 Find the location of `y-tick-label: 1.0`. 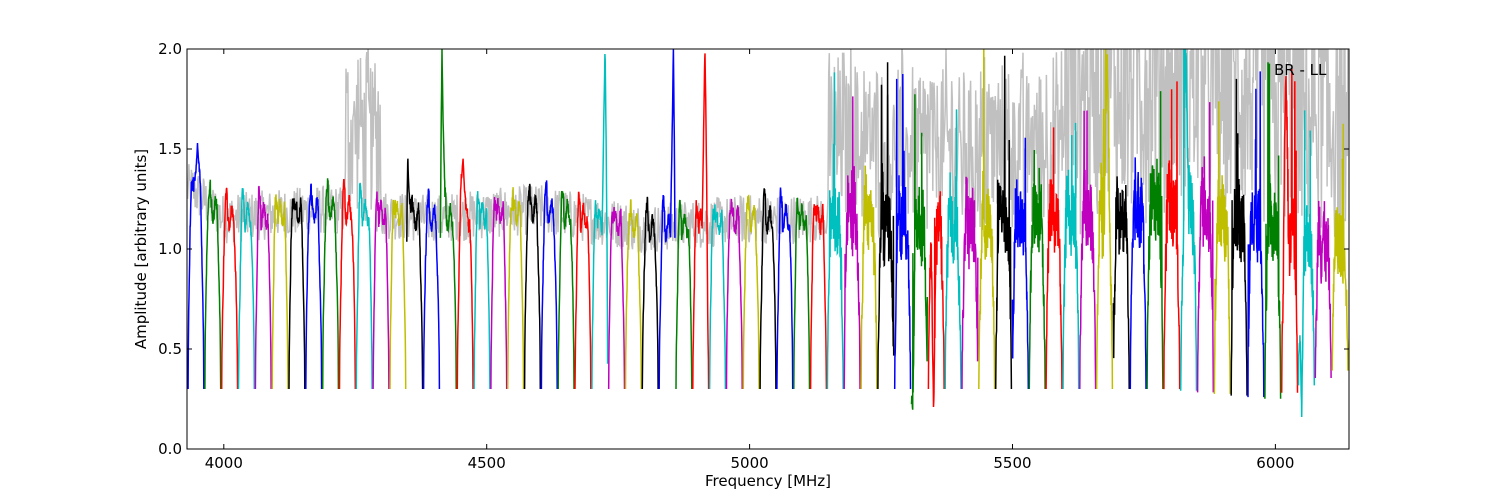

y-tick-label: 1.0 is located at coordinates (170, 249).